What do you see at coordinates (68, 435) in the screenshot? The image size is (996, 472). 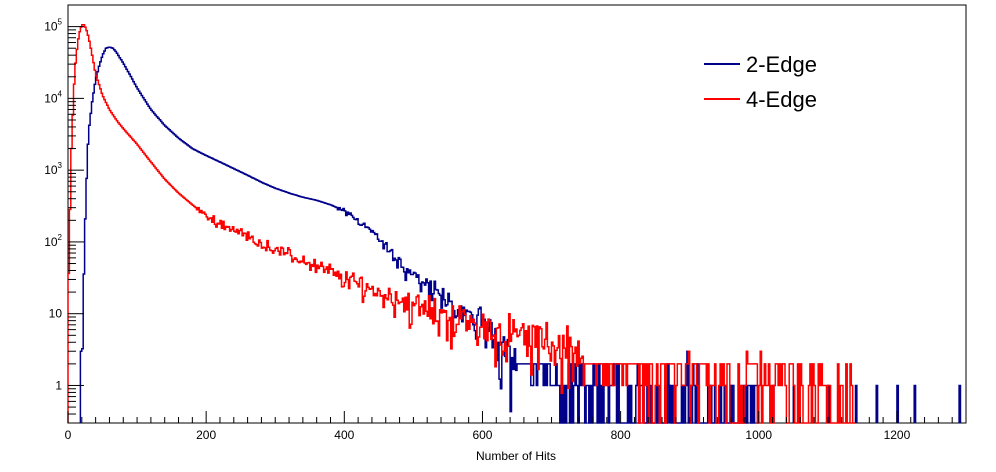 I see `x-tick-label: 0` at bounding box center [68, 435].